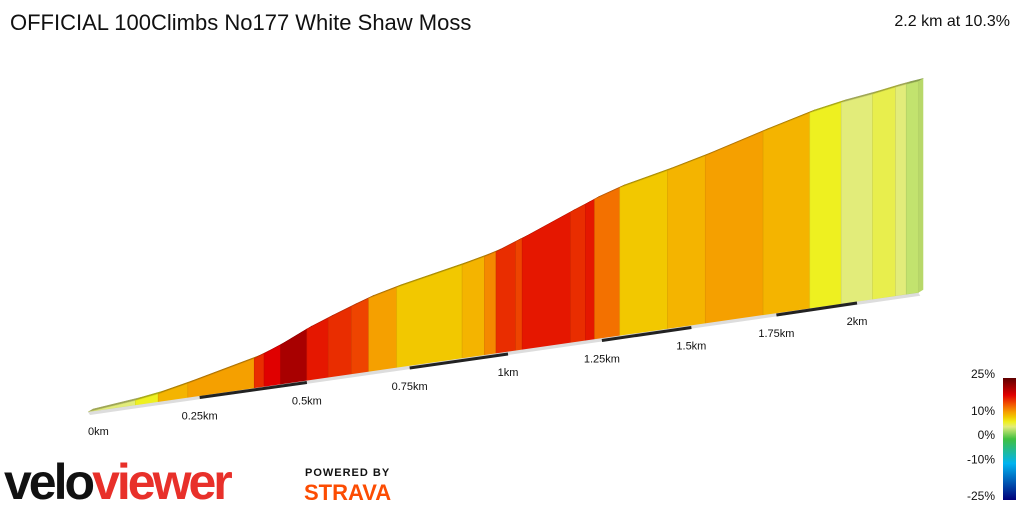 This screenshot has width=1024, height=512. Describe the element at coordinates (987, 435) in the screenshot. I see `colorbar-tick-label: 0%` at that location.